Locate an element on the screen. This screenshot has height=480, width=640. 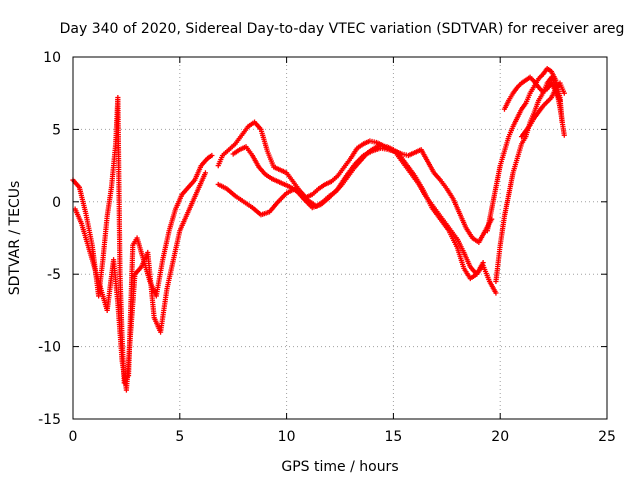
x-tick-label: 20 is located at coordinates (500, 437).